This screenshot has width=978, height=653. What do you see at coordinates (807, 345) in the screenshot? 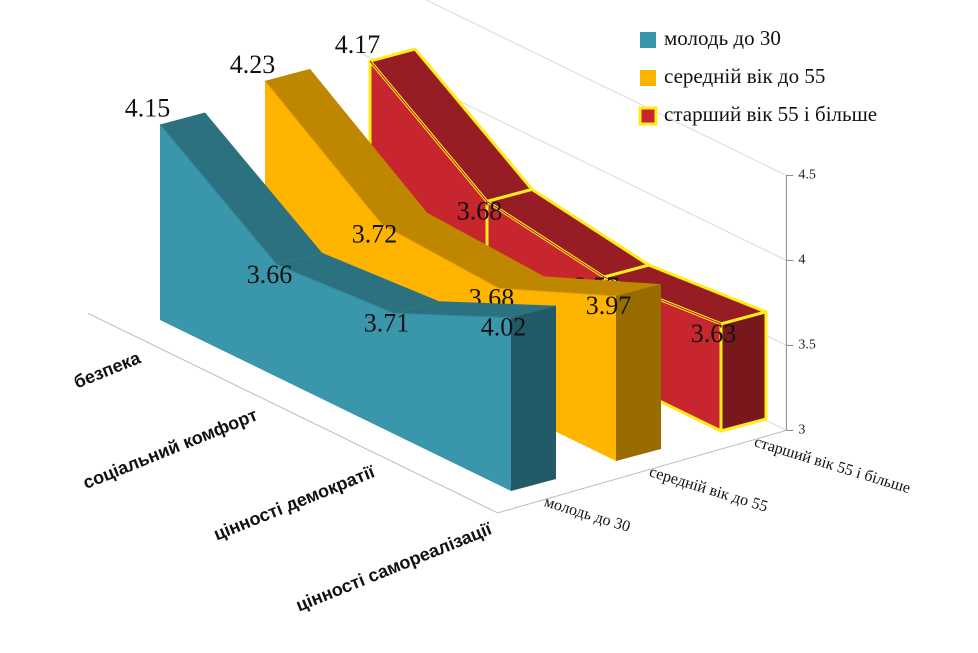
I see `y-tick-label: 3.5` at bounding box center [807, 345].